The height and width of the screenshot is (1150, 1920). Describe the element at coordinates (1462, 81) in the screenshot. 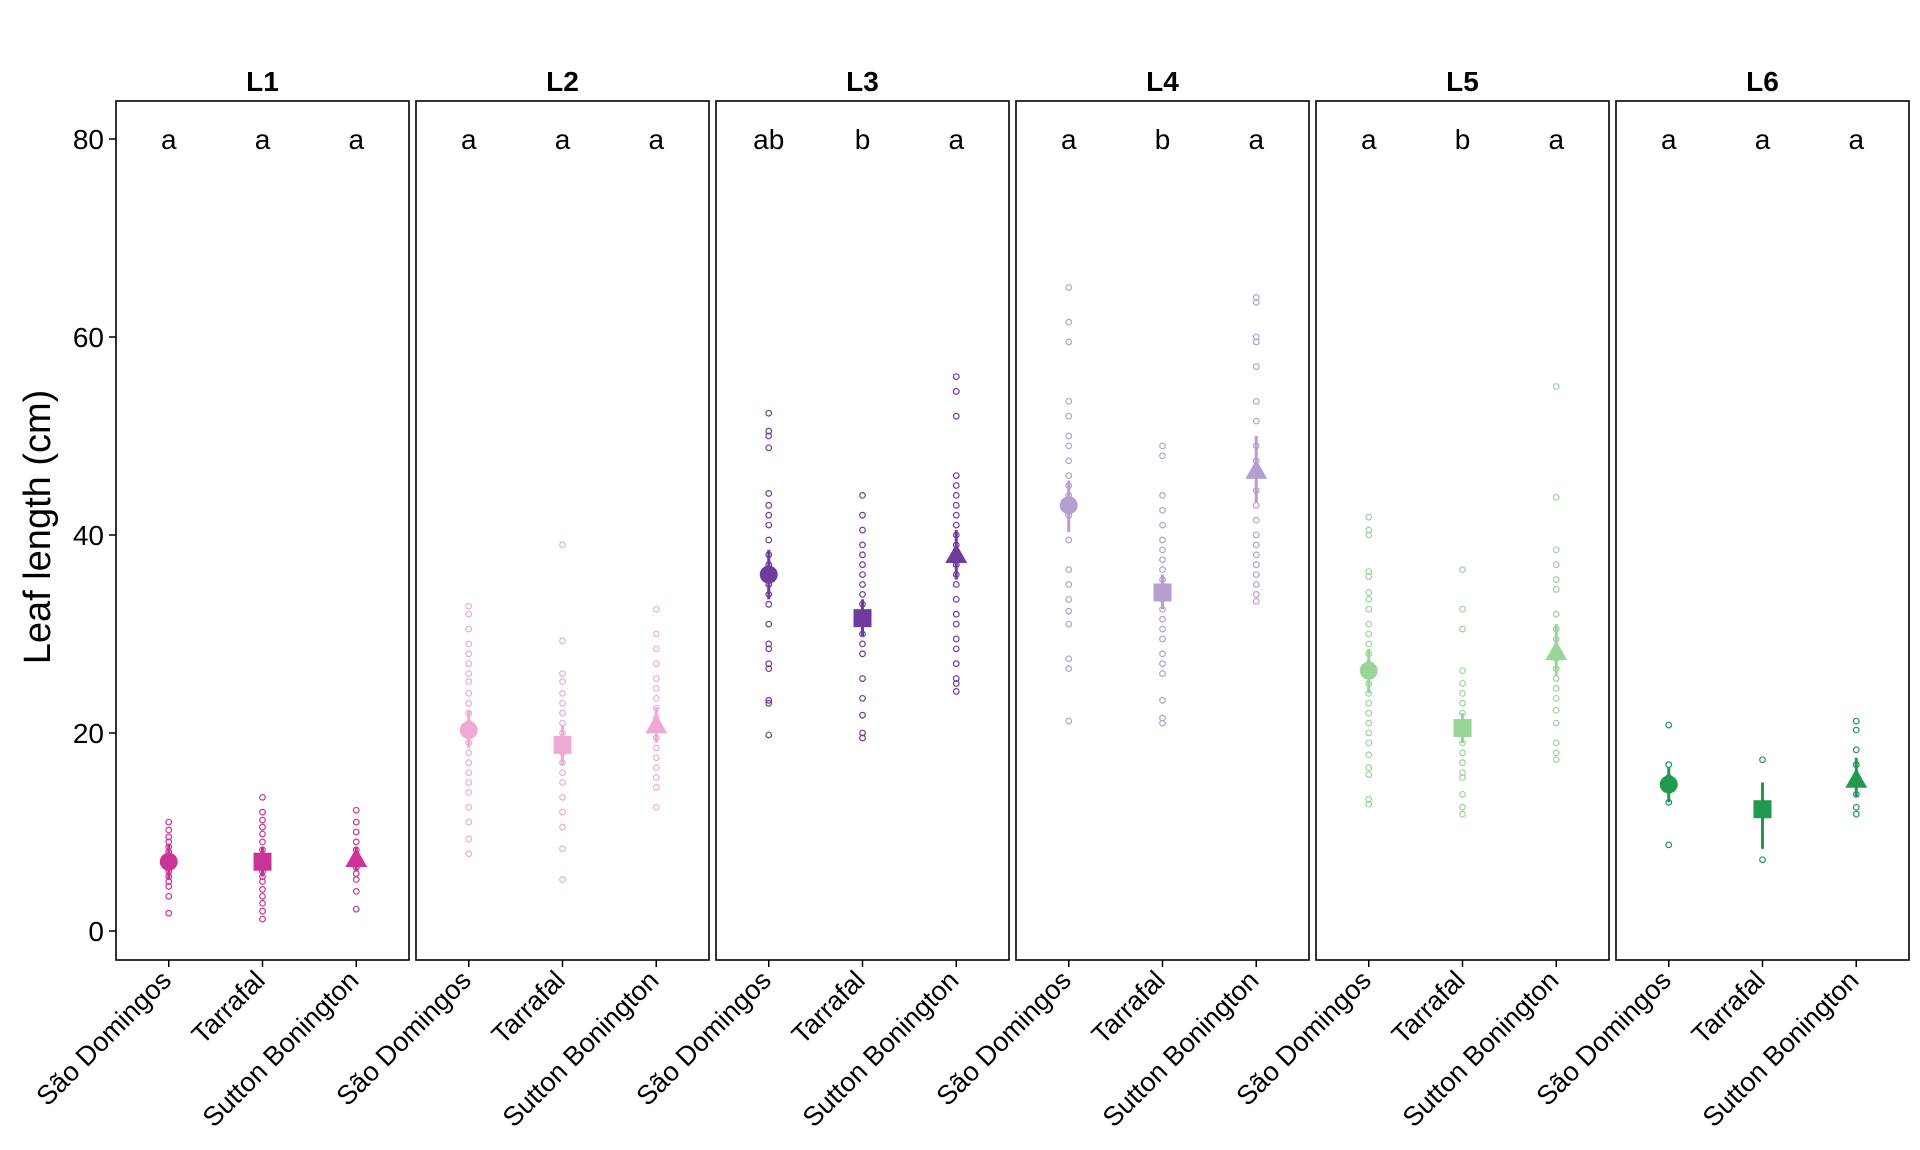

I see `panel-title: L5` at that location.